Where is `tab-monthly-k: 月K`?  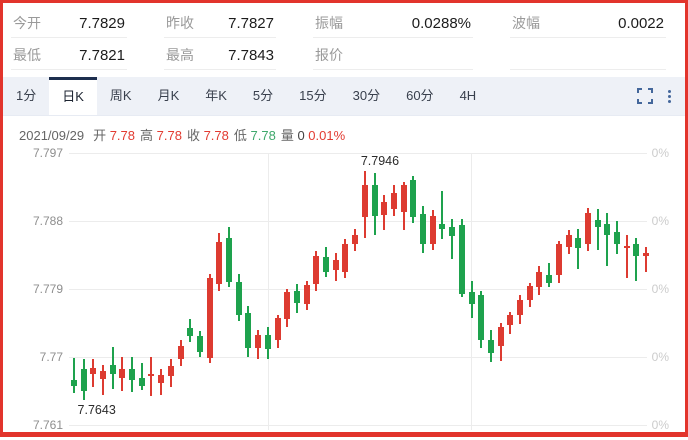
tab-monthly-k: 月K is located at coordinates (168, 95).